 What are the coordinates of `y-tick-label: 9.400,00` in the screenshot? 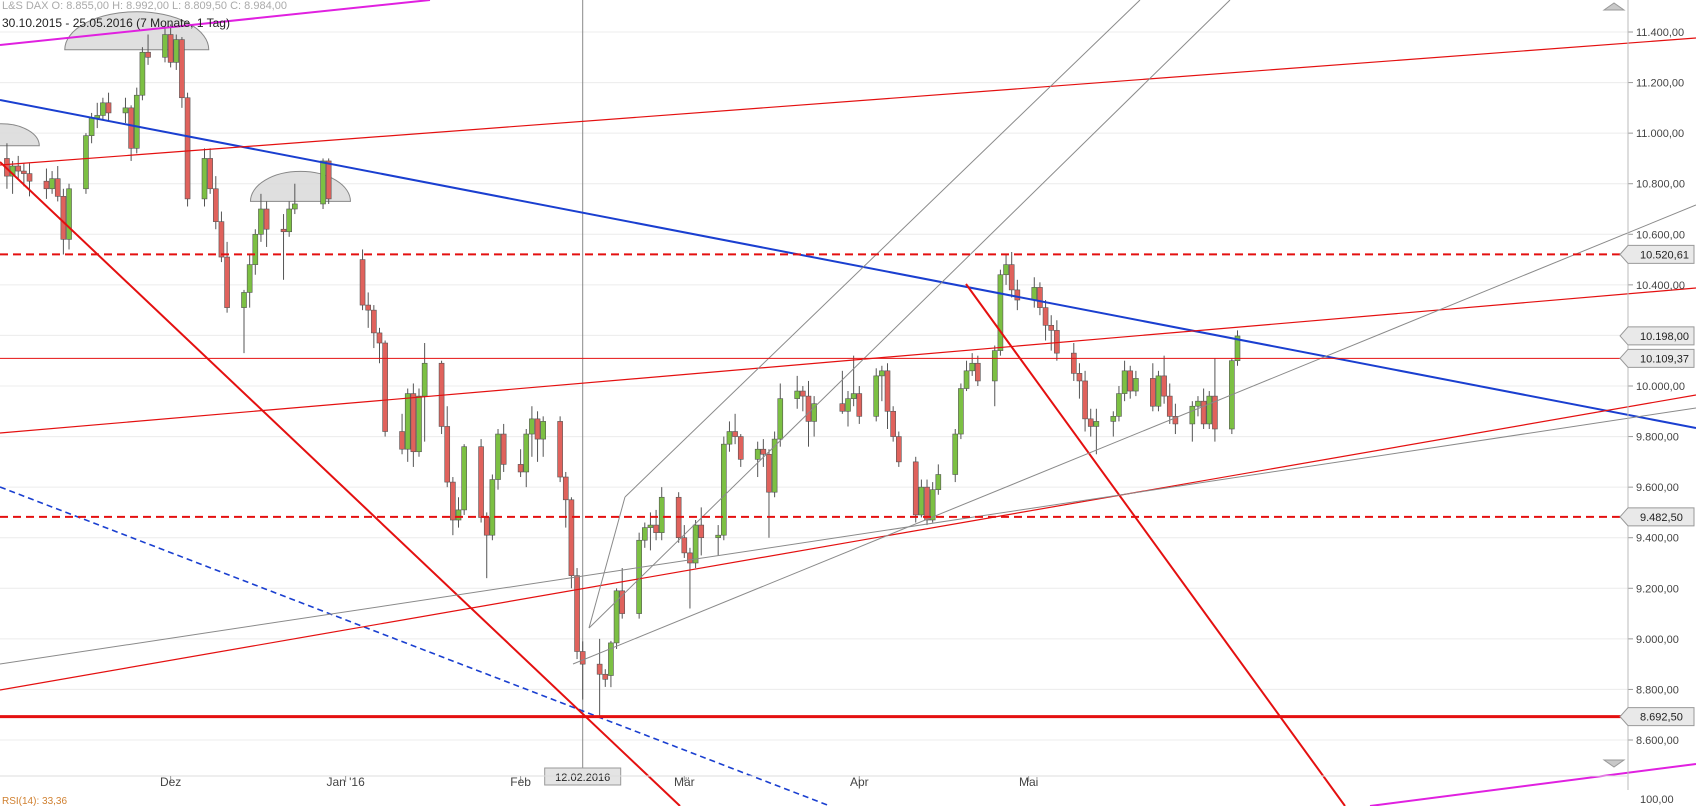 It's located at (1657, 539).